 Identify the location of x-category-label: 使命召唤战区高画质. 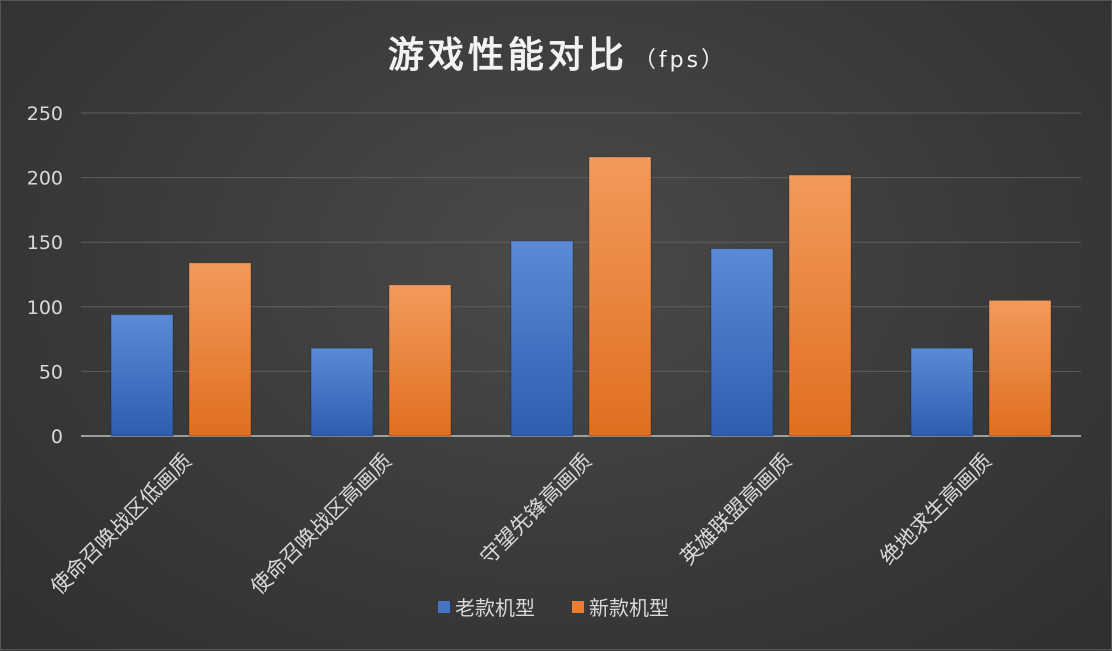
(321, 524).